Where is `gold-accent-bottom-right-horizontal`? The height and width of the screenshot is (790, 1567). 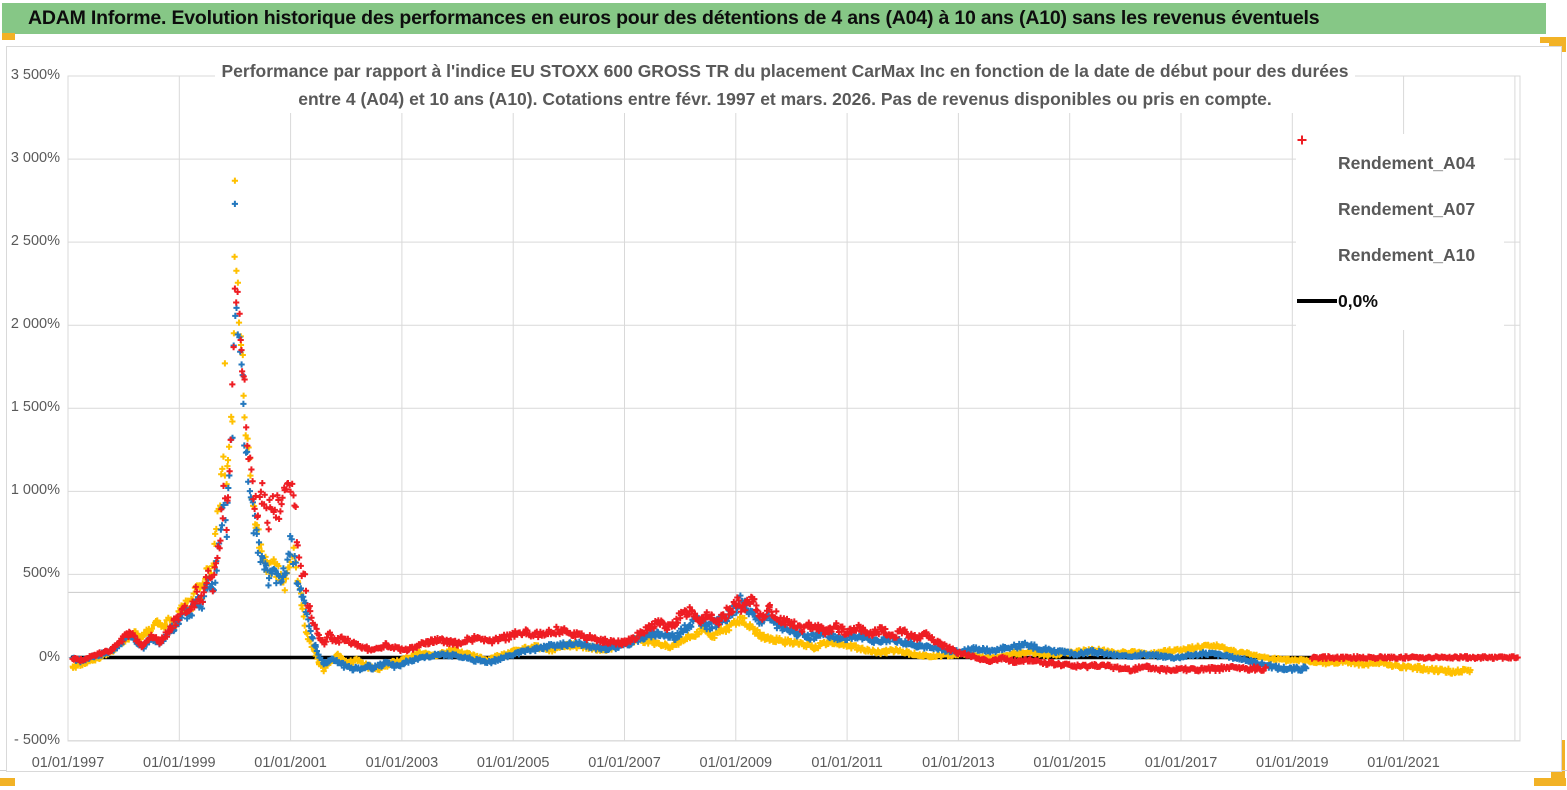 gold-accent-bottom-right-horizontal is located at coordinates (1550, 782).